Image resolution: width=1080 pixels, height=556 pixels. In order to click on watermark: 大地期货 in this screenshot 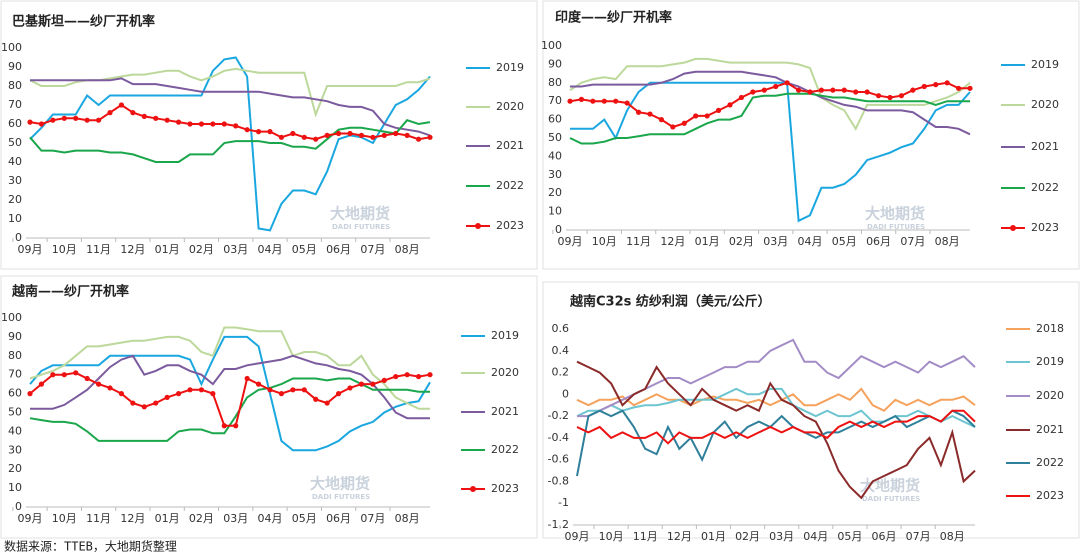, I will do `click(895, 214)`.